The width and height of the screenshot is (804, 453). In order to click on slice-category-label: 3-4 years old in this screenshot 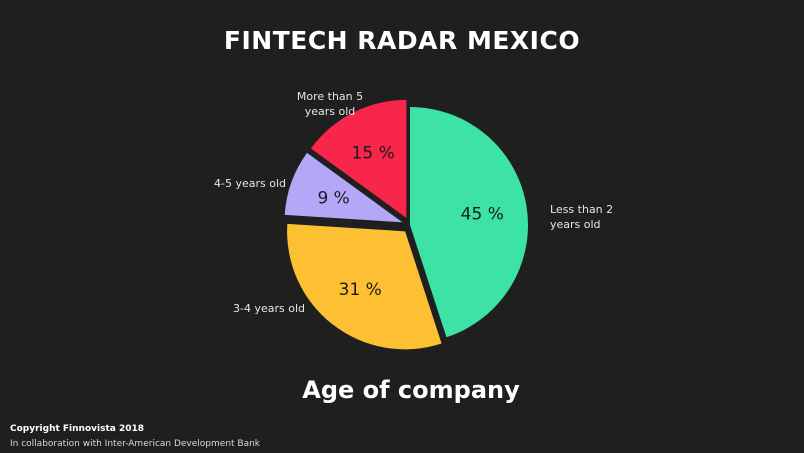, I will do `click(269, 308)`.